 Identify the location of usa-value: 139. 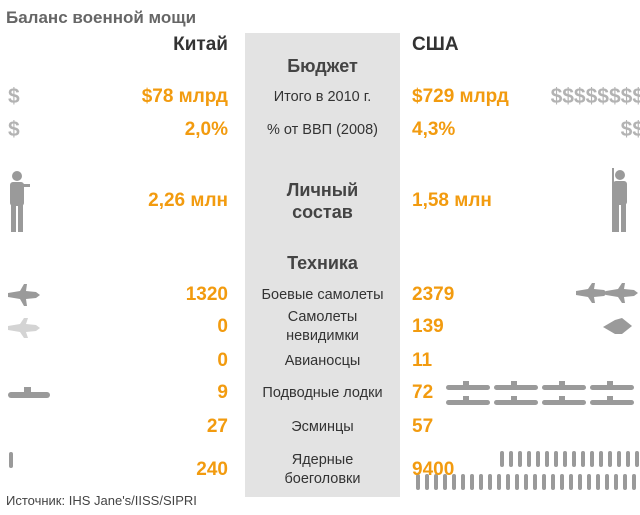
(428, 326).